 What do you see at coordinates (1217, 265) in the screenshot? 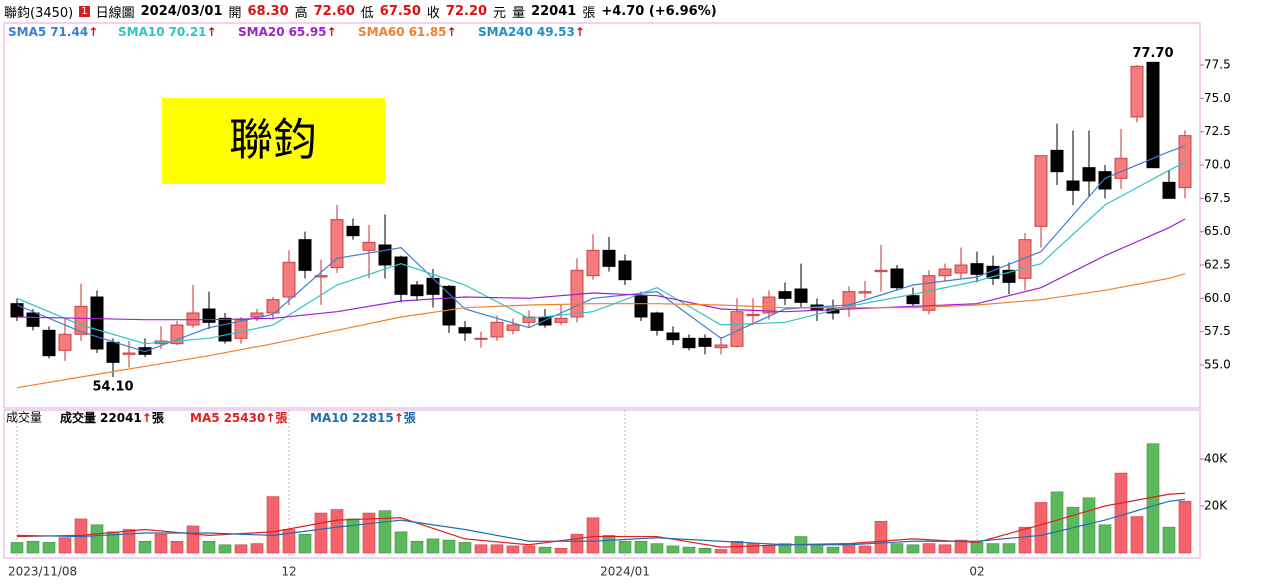
I see `y-tick-label: 62.5` at bounding box center [1217, 265].